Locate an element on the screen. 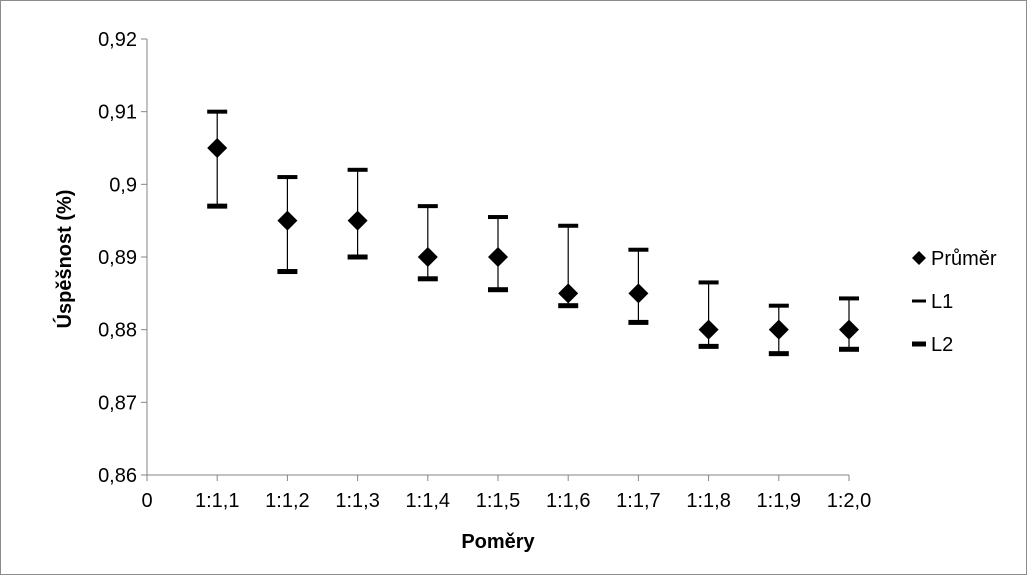 This screenshot has height=576, width=1027. x-tick-label: 0 is located at coordinates (146, 501).